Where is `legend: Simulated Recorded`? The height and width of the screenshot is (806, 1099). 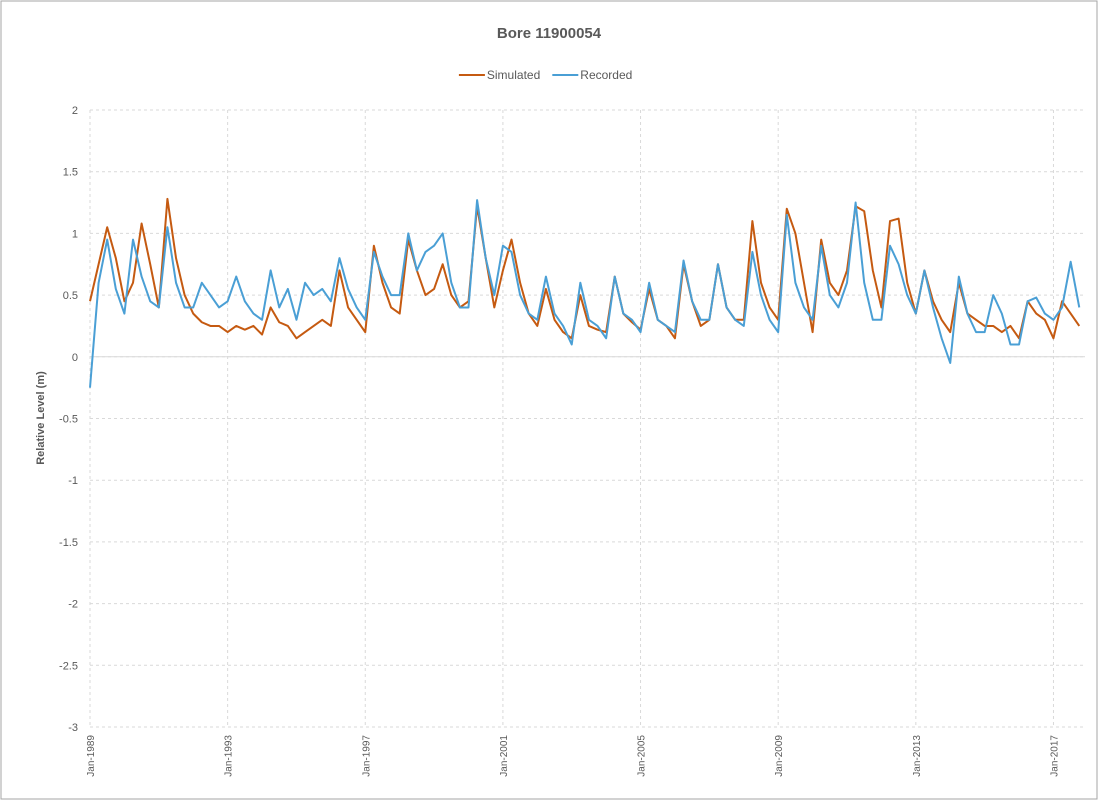
legend: Simulated Recorded is located at coordinates (545, 75).